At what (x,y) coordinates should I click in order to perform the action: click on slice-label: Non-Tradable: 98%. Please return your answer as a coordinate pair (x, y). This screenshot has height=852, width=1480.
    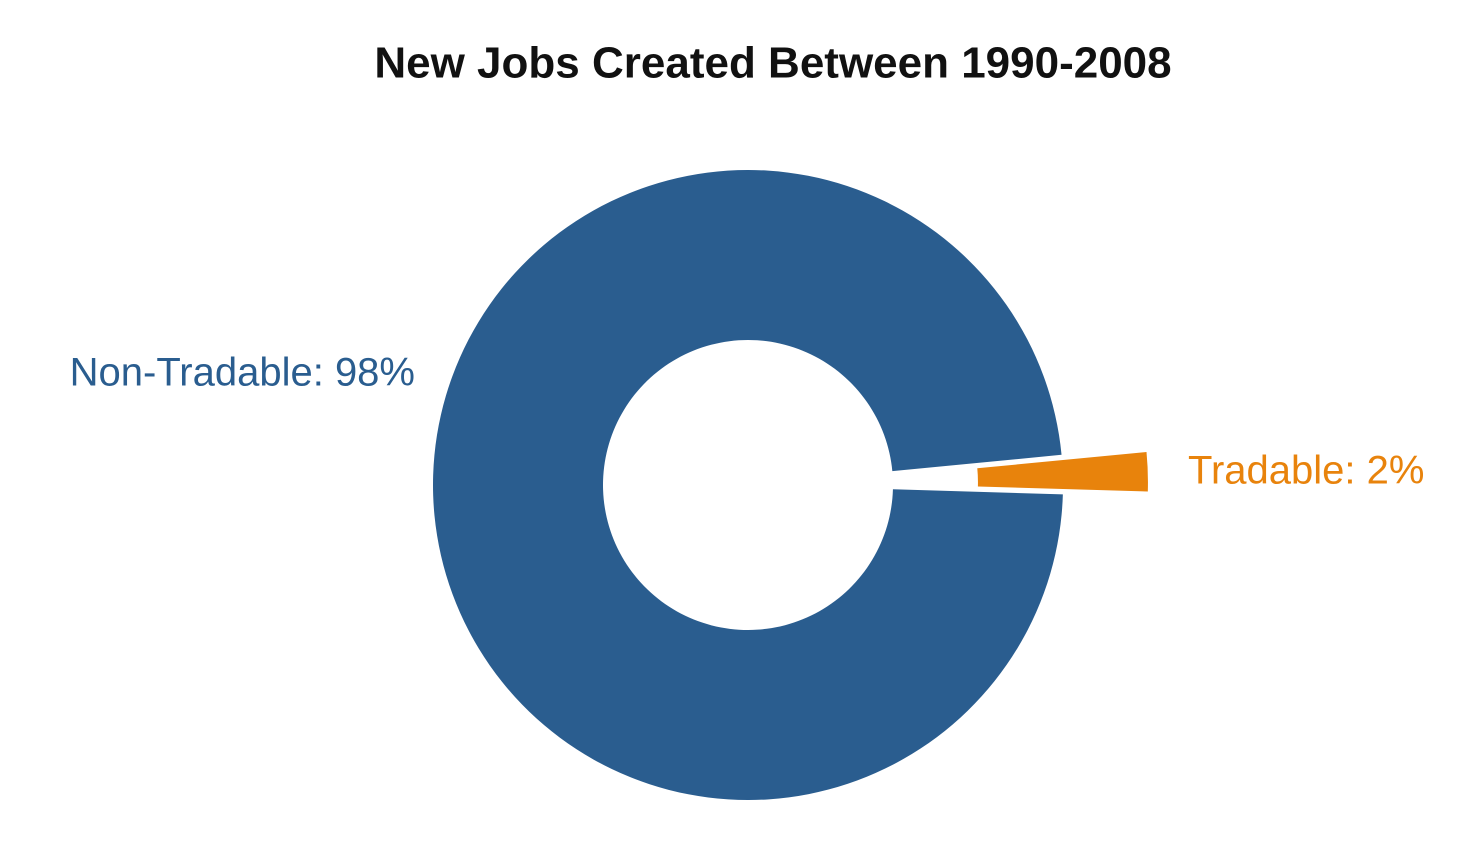
    Looking at the image, I should click on (242, 373).